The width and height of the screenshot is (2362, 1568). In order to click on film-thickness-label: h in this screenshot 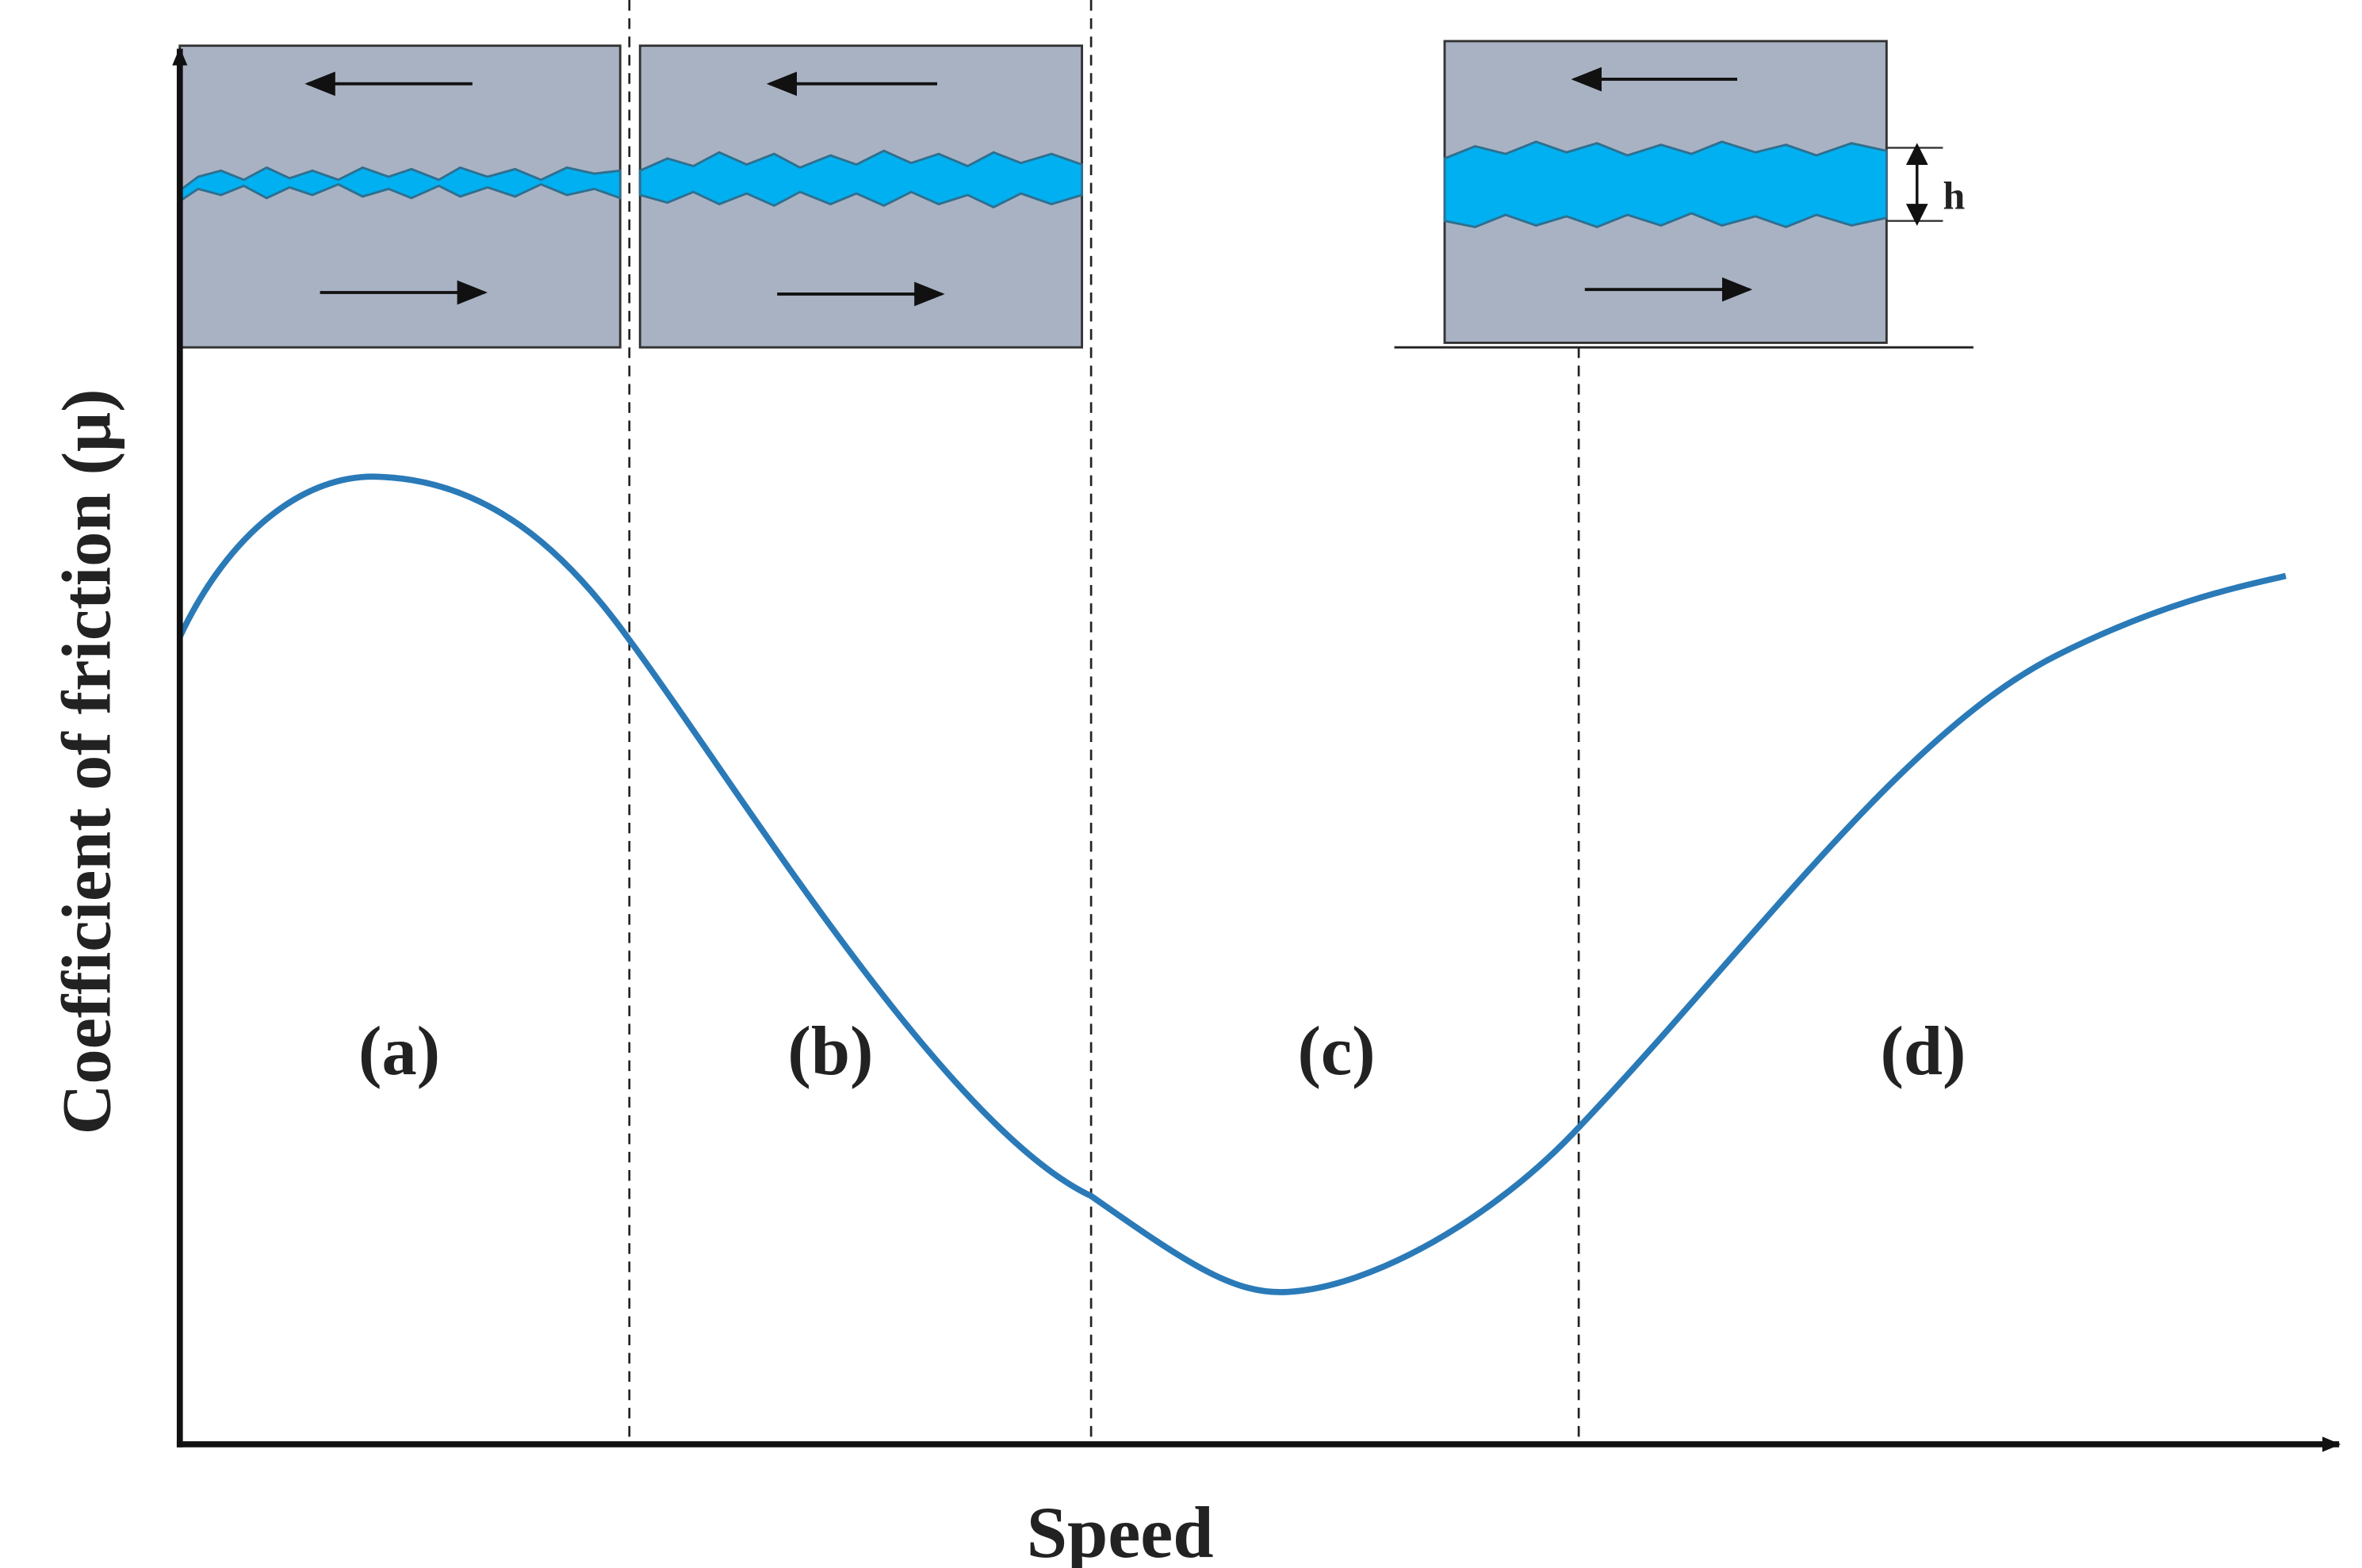, I will do `click(1954, 195)`.